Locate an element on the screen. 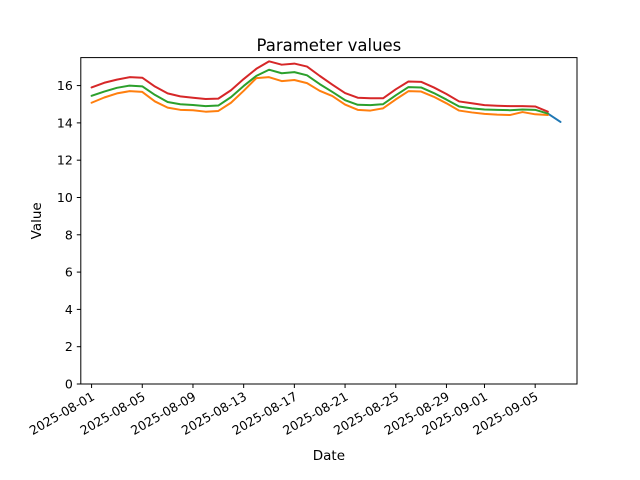  series-green is located at coordinates (319, 91).